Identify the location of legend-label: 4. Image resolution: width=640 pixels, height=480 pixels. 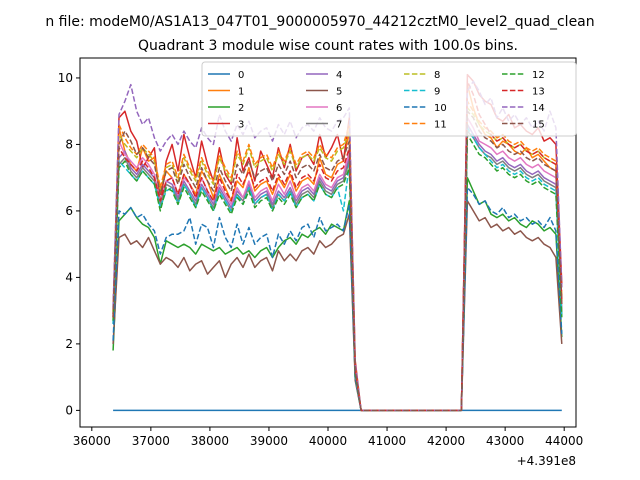
(339, 75).